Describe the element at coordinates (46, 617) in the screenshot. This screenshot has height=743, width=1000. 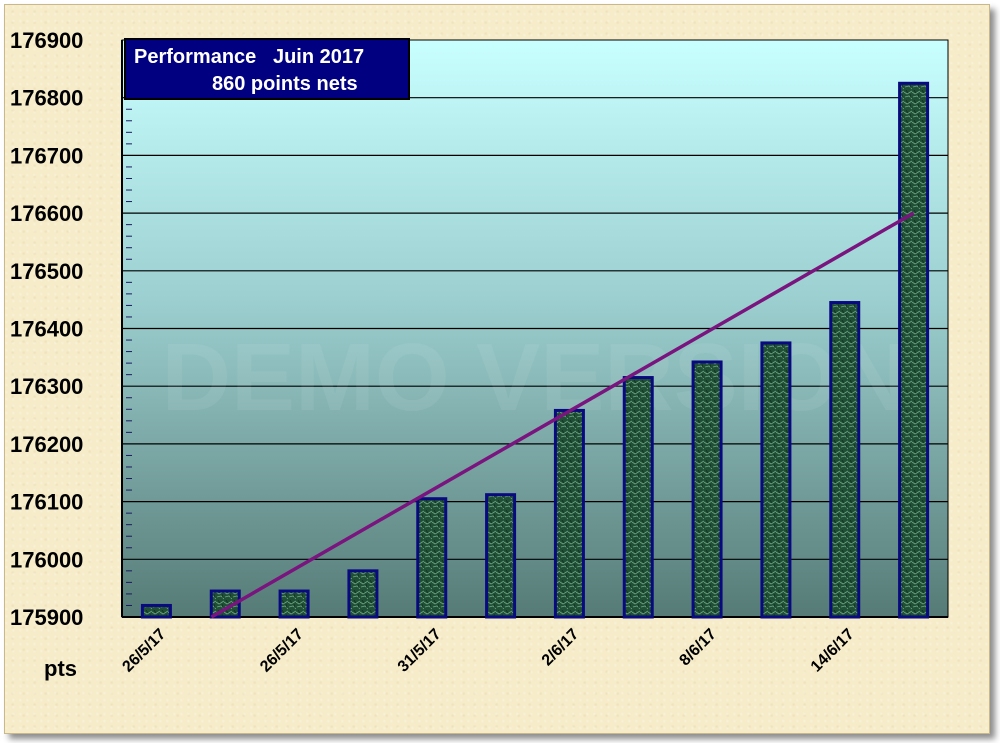
I see `y-tick-label: 175900` at that location.